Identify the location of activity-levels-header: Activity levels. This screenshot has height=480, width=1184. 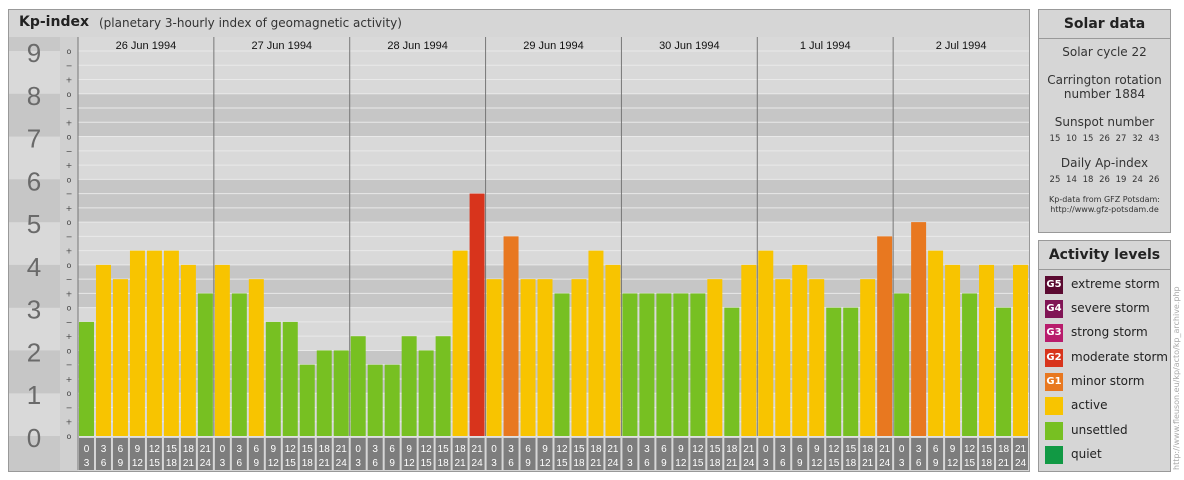
(1104, 255).